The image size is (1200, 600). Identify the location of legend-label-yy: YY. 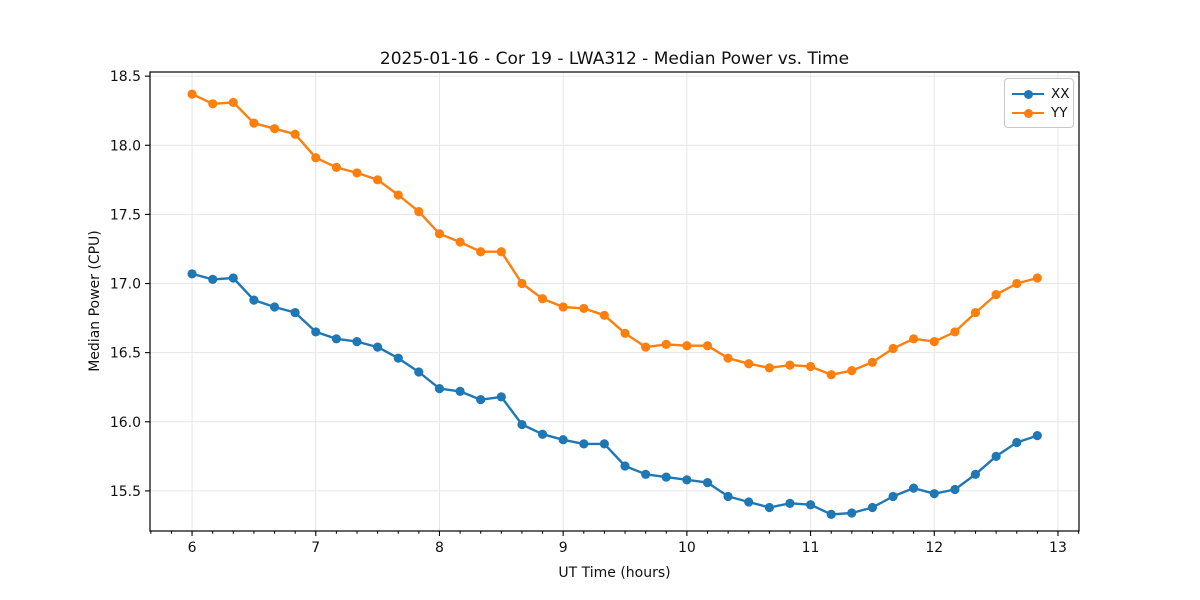
(1059, 112).